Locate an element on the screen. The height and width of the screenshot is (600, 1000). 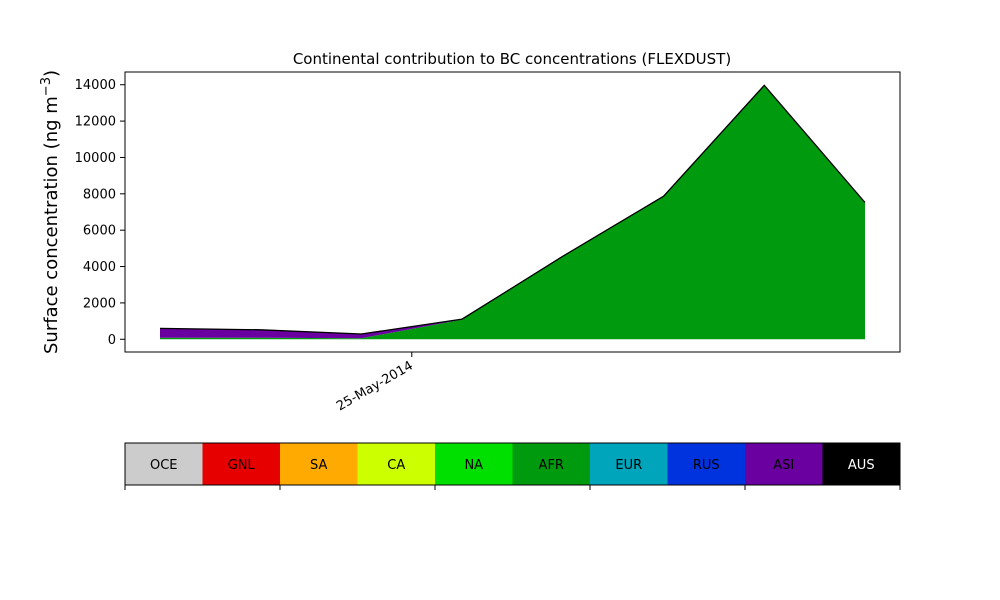
legend-swatch-rus is located at coordinates (706, 464).